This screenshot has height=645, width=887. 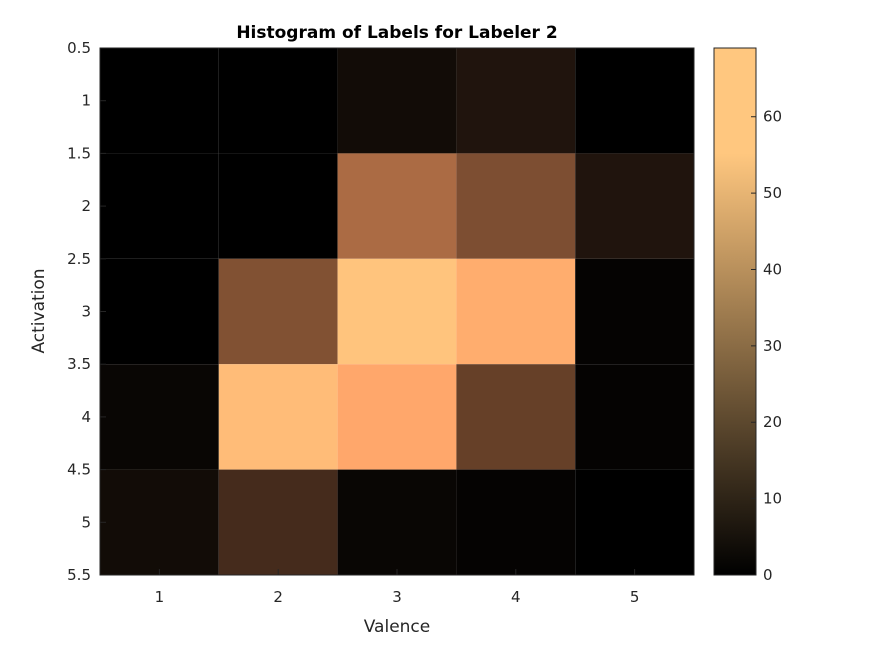 What do you see at coordinates (79, 48) in the screenshot?
I see `y-tick-label: 0.5` at bounding box center [79, 48].